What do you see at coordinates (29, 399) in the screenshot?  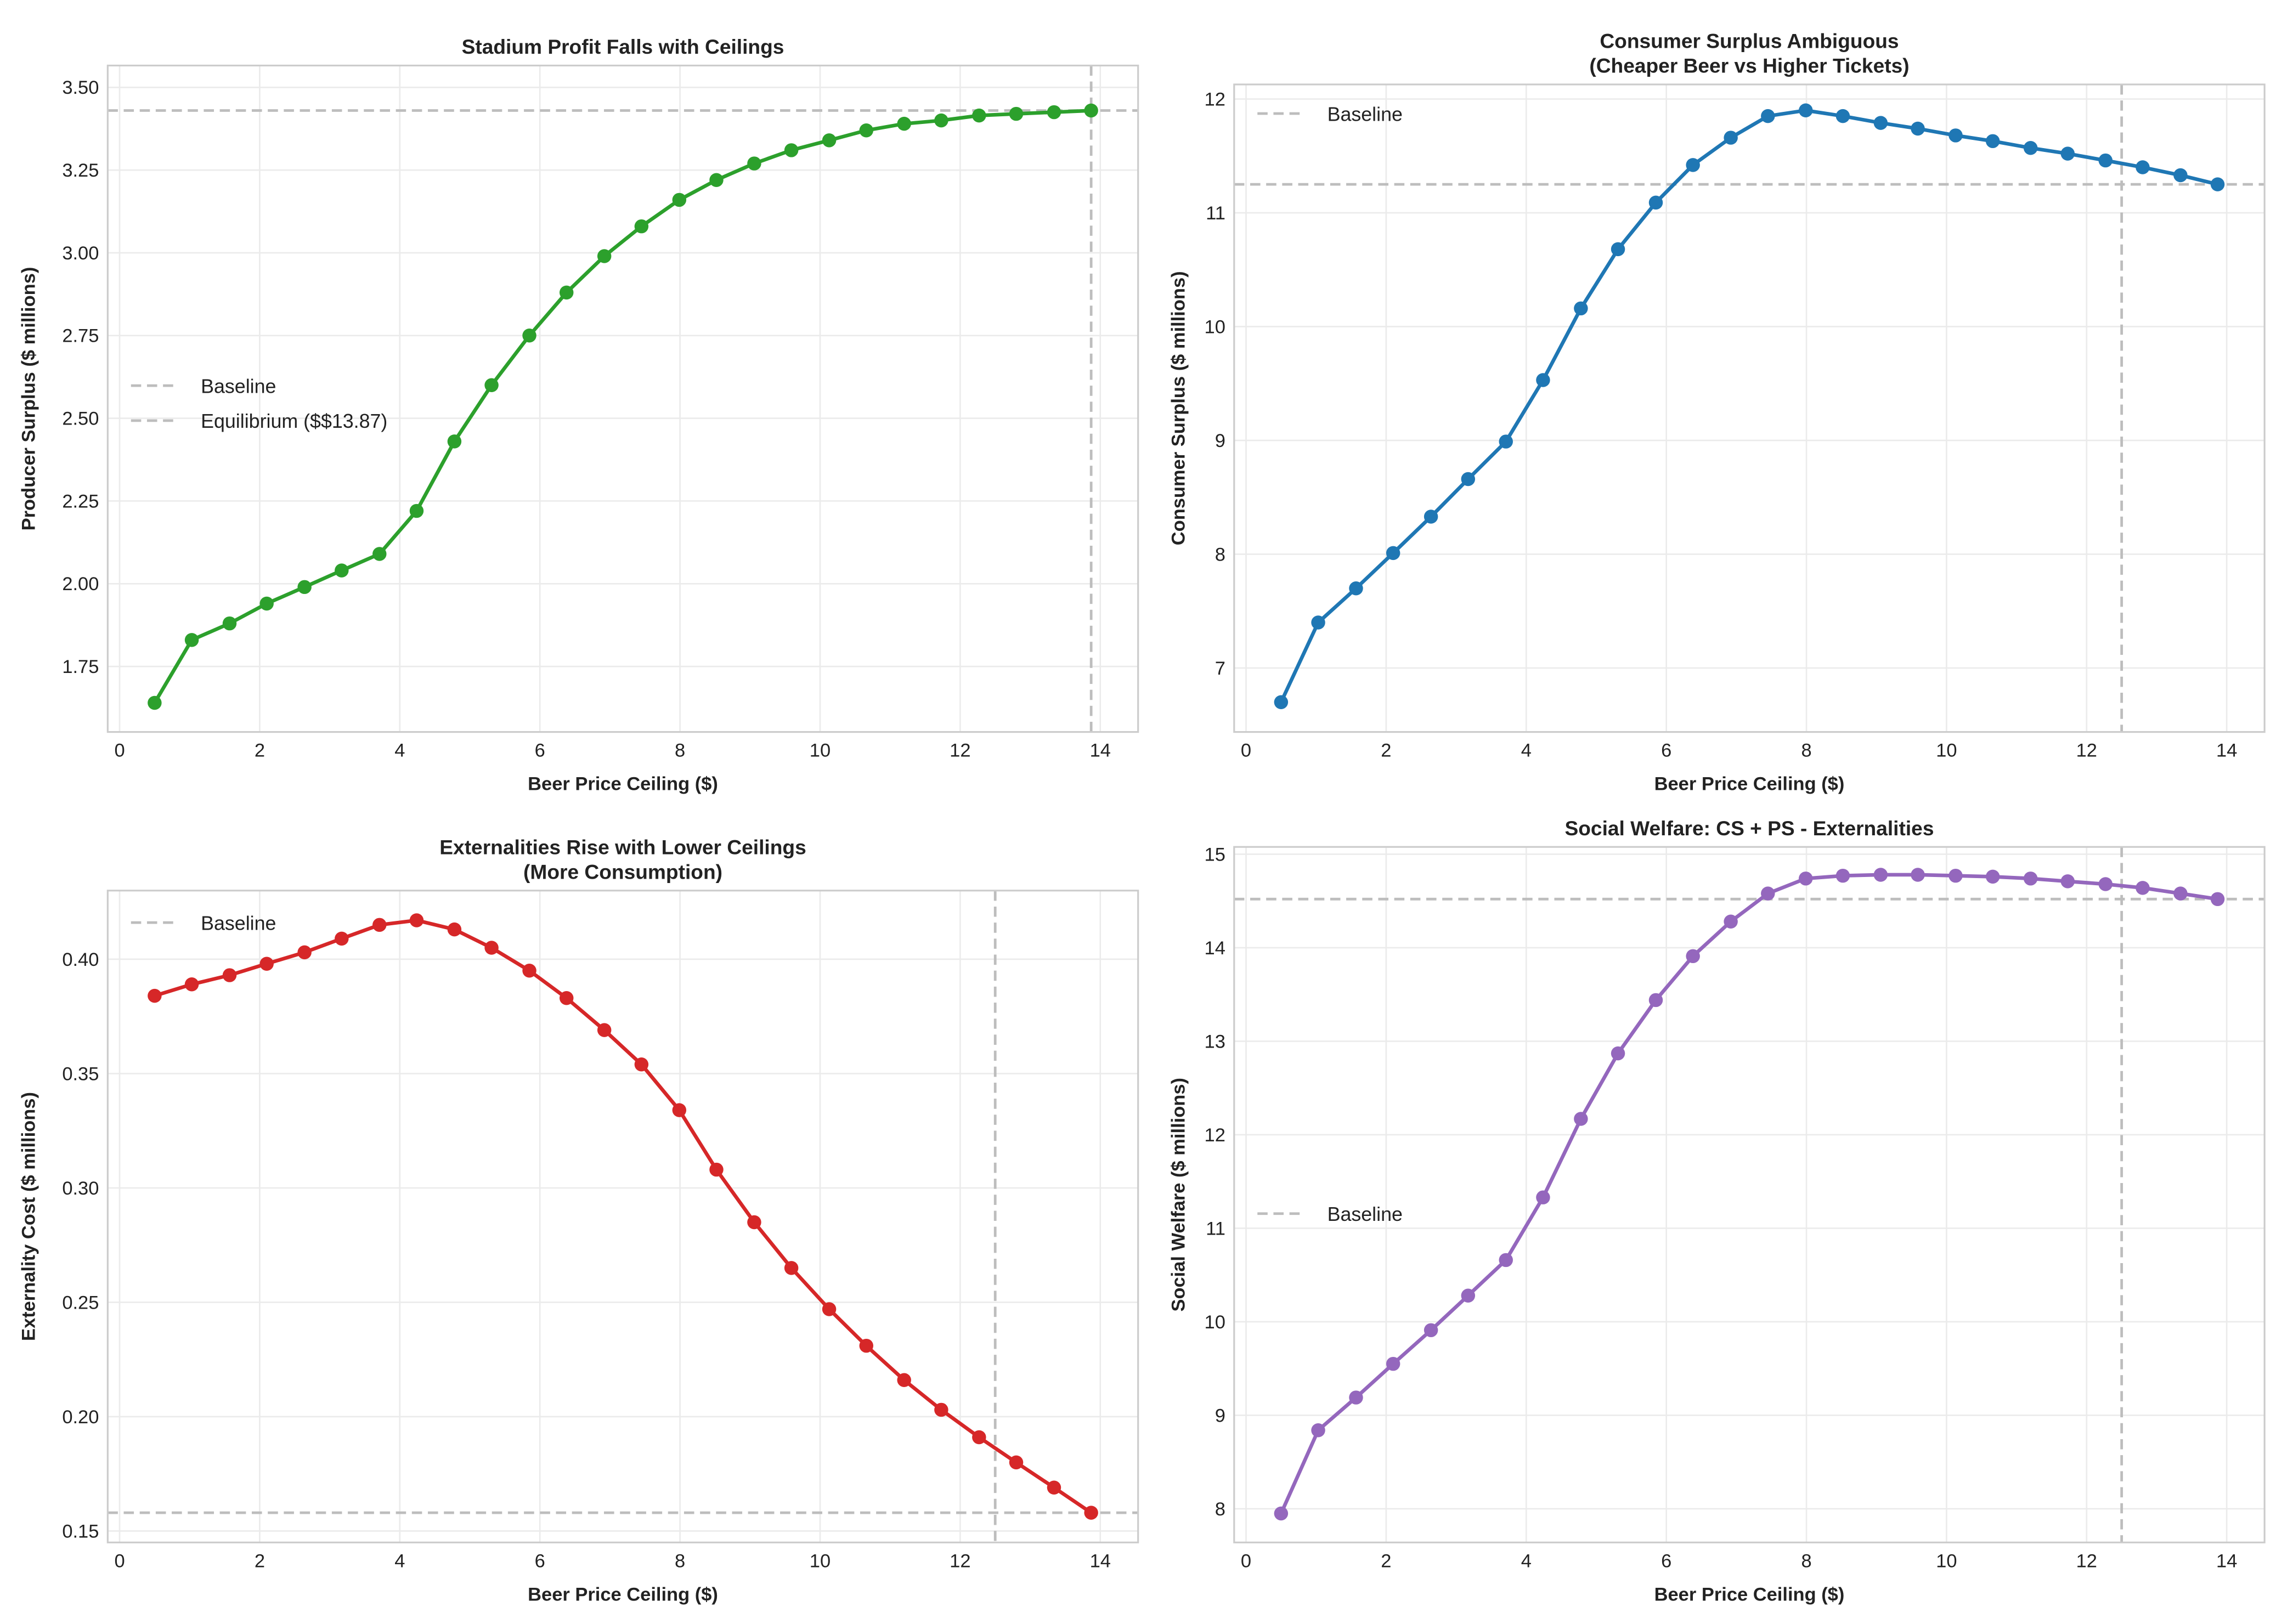 I see `y-axis-label: Producer Surplus ($ millions)` at bounding box center [29, 399].